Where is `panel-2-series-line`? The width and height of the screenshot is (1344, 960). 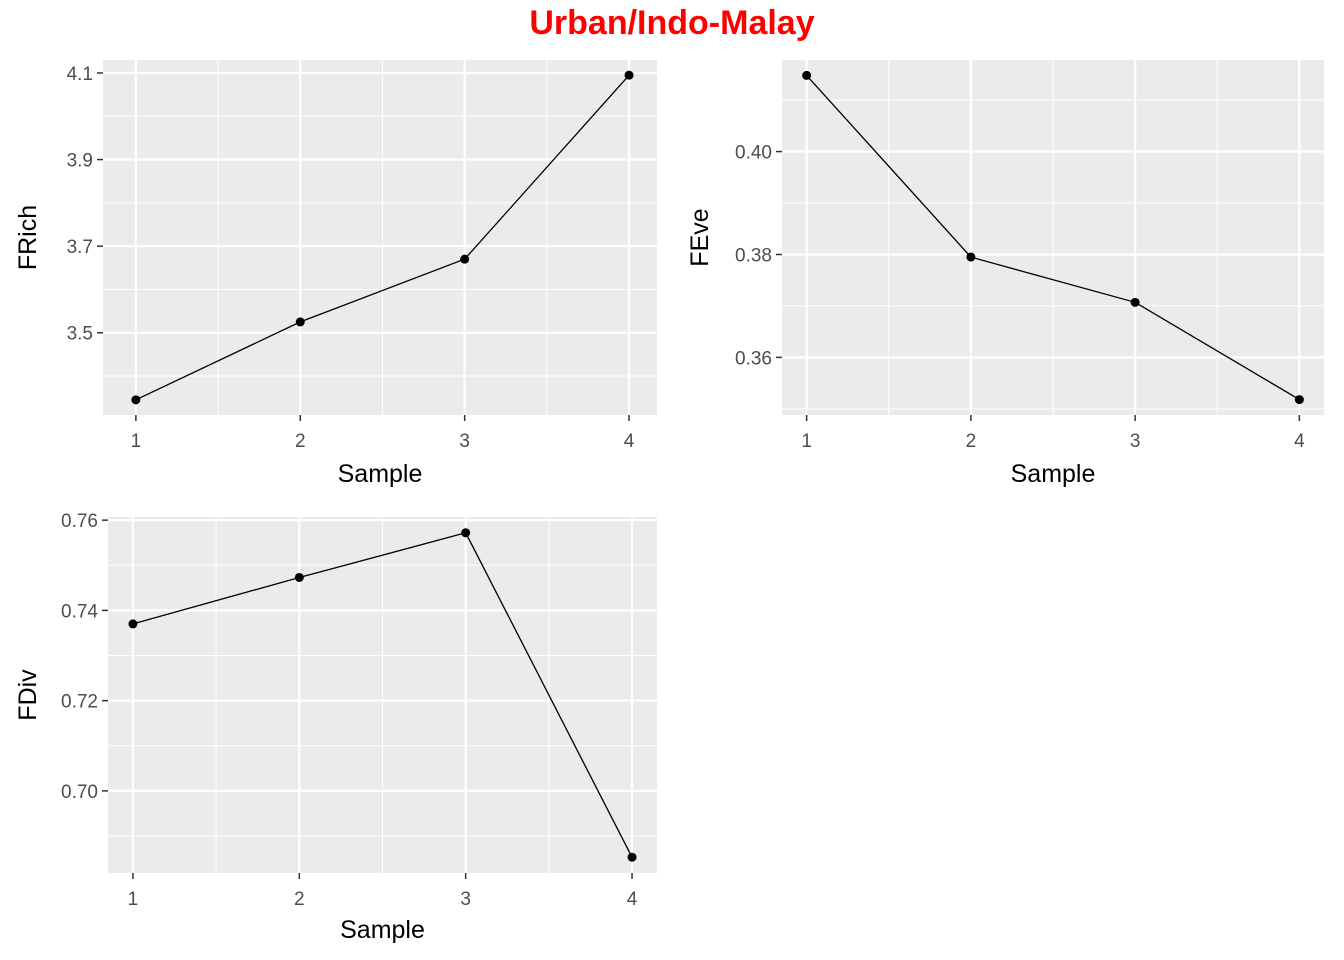 panel-2-series-line is located at coordinates (1053, 237).